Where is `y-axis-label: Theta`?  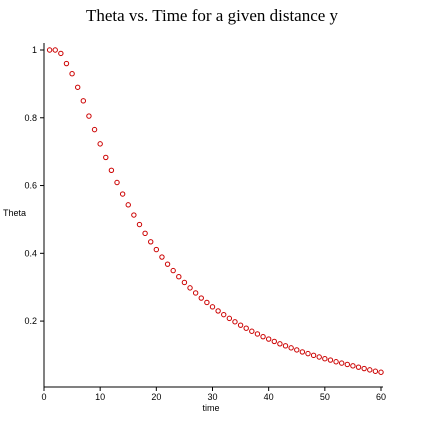 y-axis-label: Theta is located at coordinates (14, 213).